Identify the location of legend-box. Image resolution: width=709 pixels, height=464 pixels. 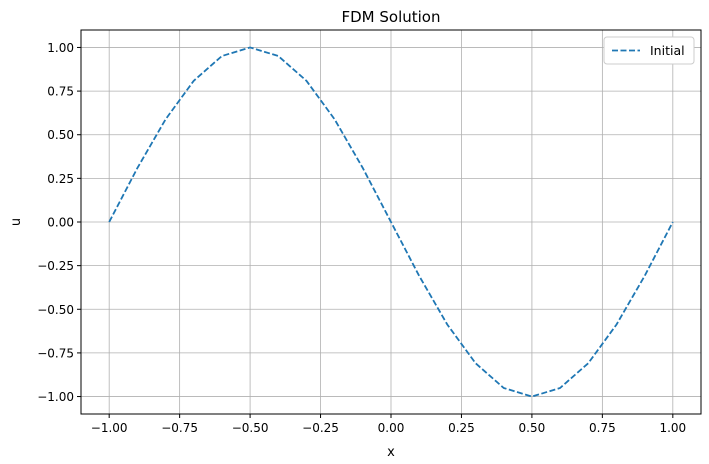
(649, 50).